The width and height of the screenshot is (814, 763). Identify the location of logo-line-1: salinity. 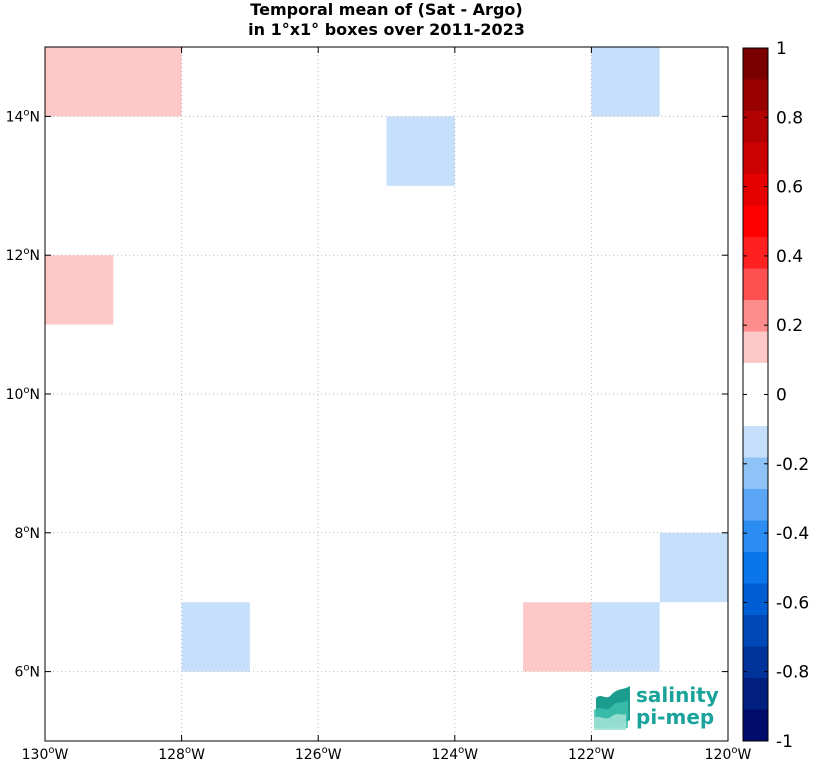
(677, 695).